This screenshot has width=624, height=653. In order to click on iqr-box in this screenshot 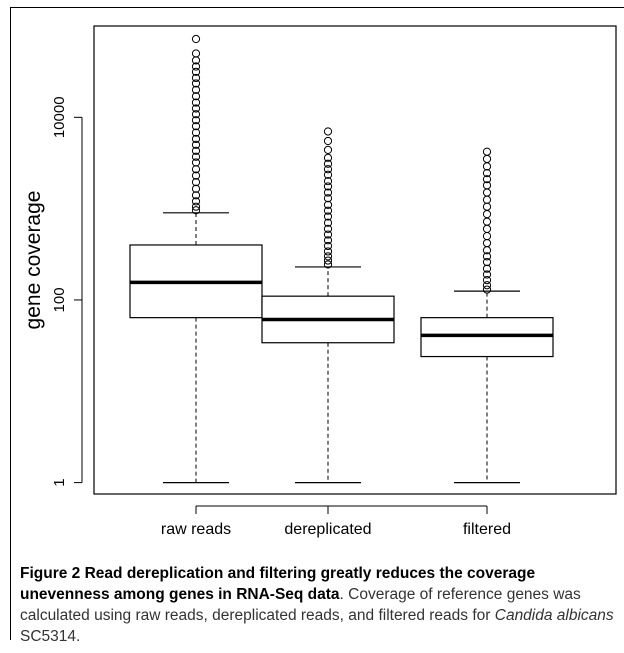, I will do `click(487, 337)`.